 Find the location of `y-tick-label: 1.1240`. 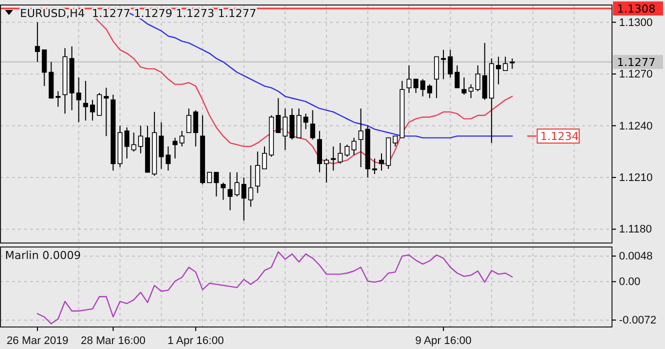

y-tick-label: 1.1240 is located at coordinates (636, 126).